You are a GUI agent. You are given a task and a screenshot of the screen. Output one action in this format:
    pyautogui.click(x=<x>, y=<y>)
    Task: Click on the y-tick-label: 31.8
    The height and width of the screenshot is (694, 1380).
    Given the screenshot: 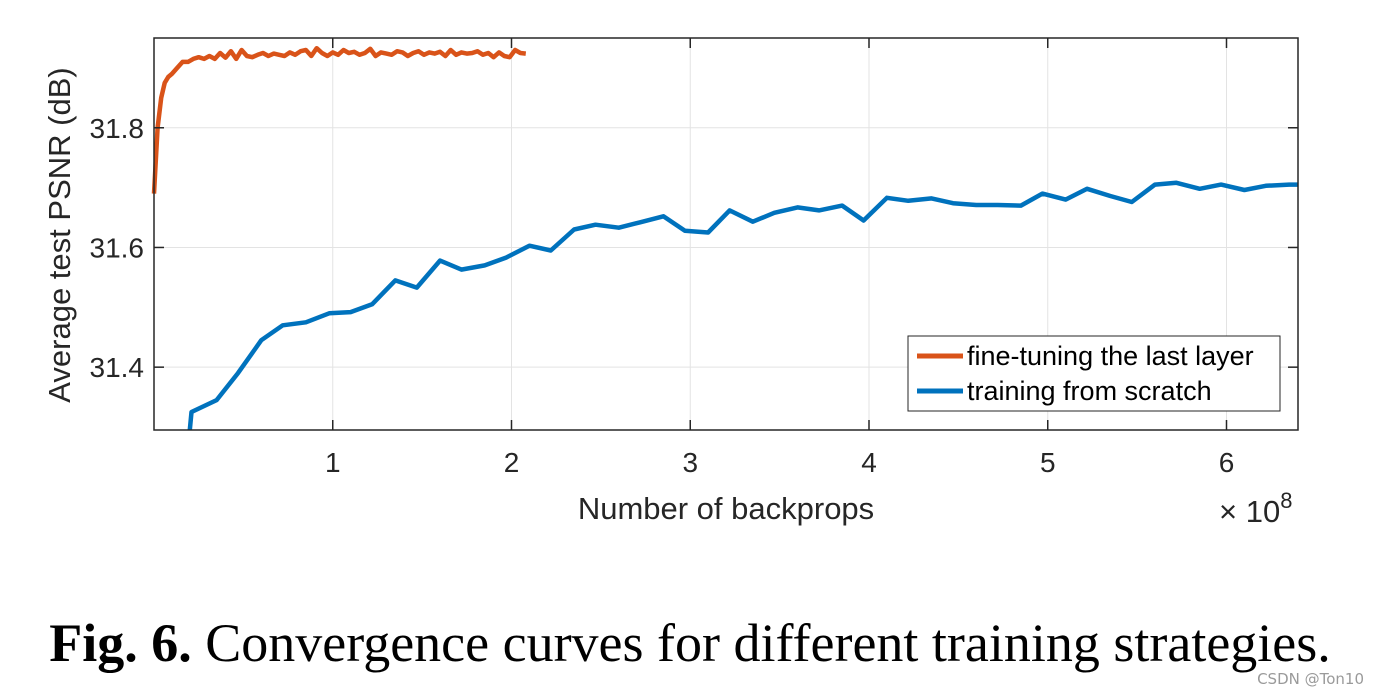 What is the action you would take?
    pyautogui.click(x=117, y=128)
    